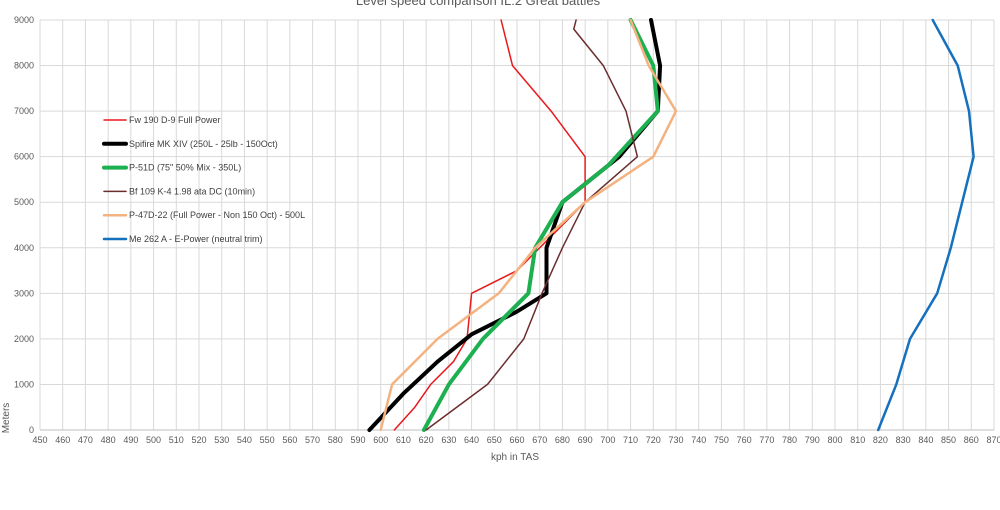  I want to click on x-tick-label: 850, so click(948, 440).